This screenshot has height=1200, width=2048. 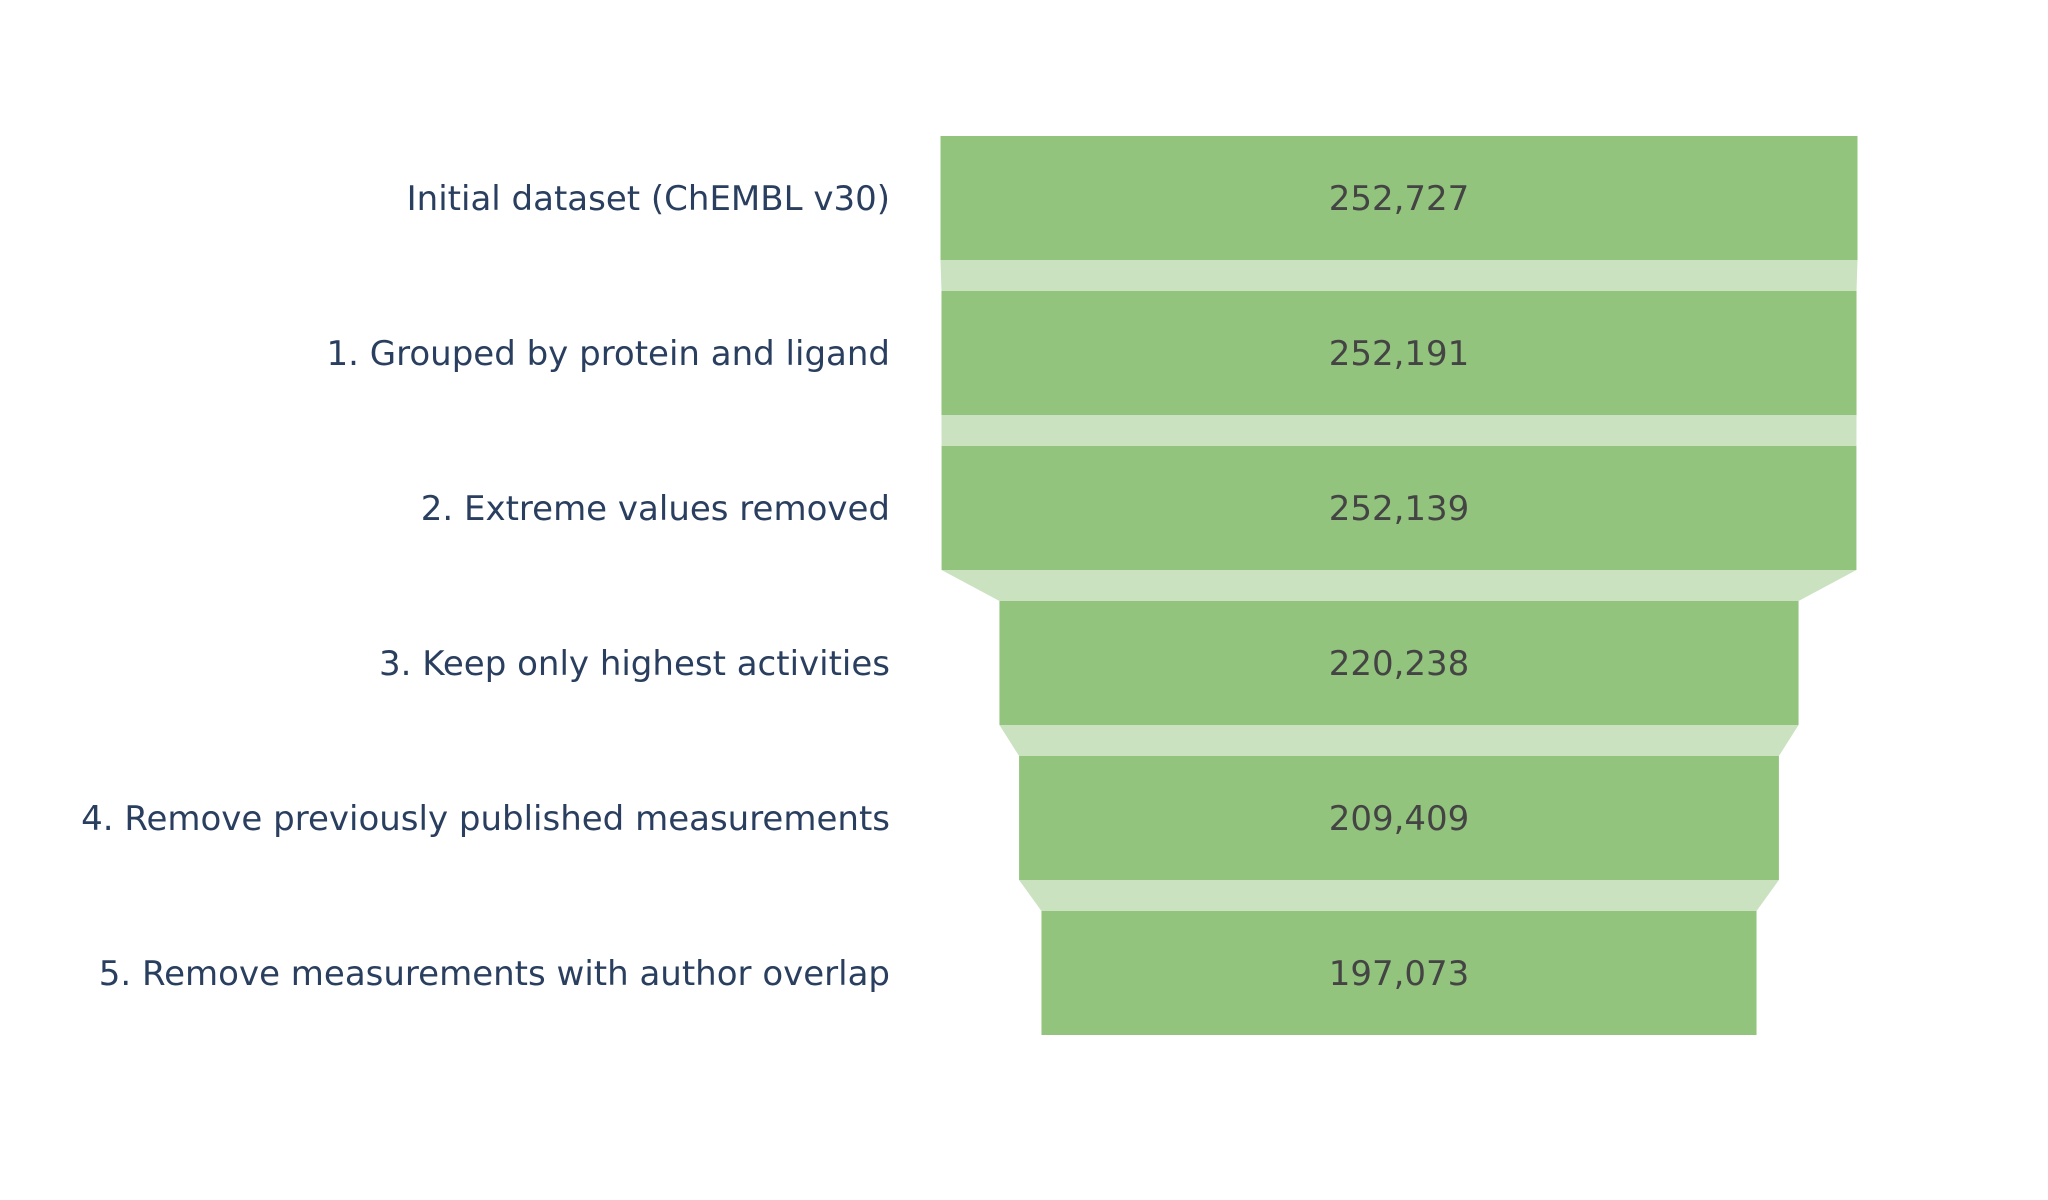 What do you see at coordinates (1399, 199) in the screenshot?
I see `funnel-value-label: 252,727` at bounding box center [1399, 199].